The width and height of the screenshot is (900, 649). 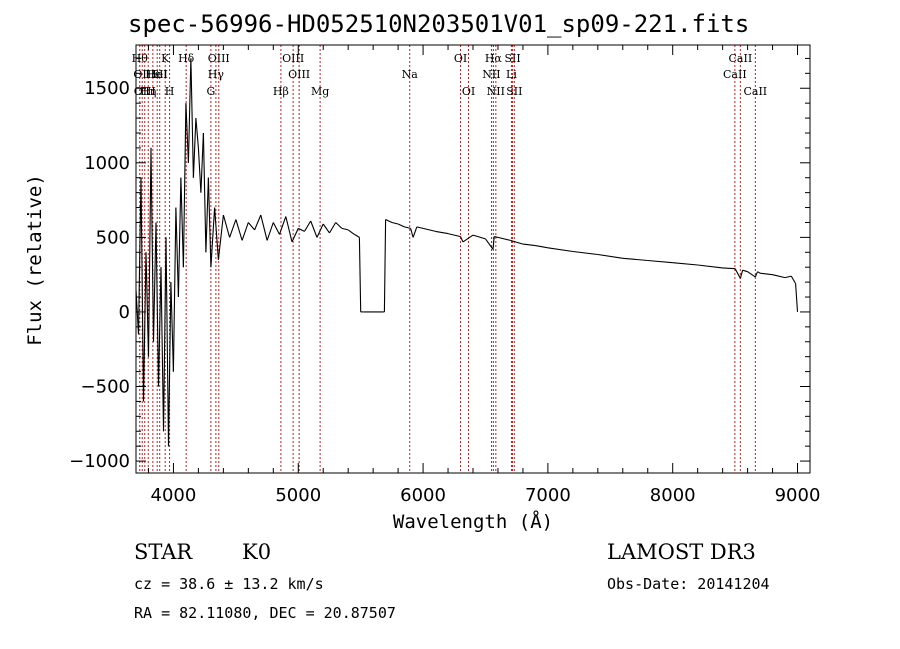 I want to click on spectral-line-label: Hα, so click(x=494, y=58).